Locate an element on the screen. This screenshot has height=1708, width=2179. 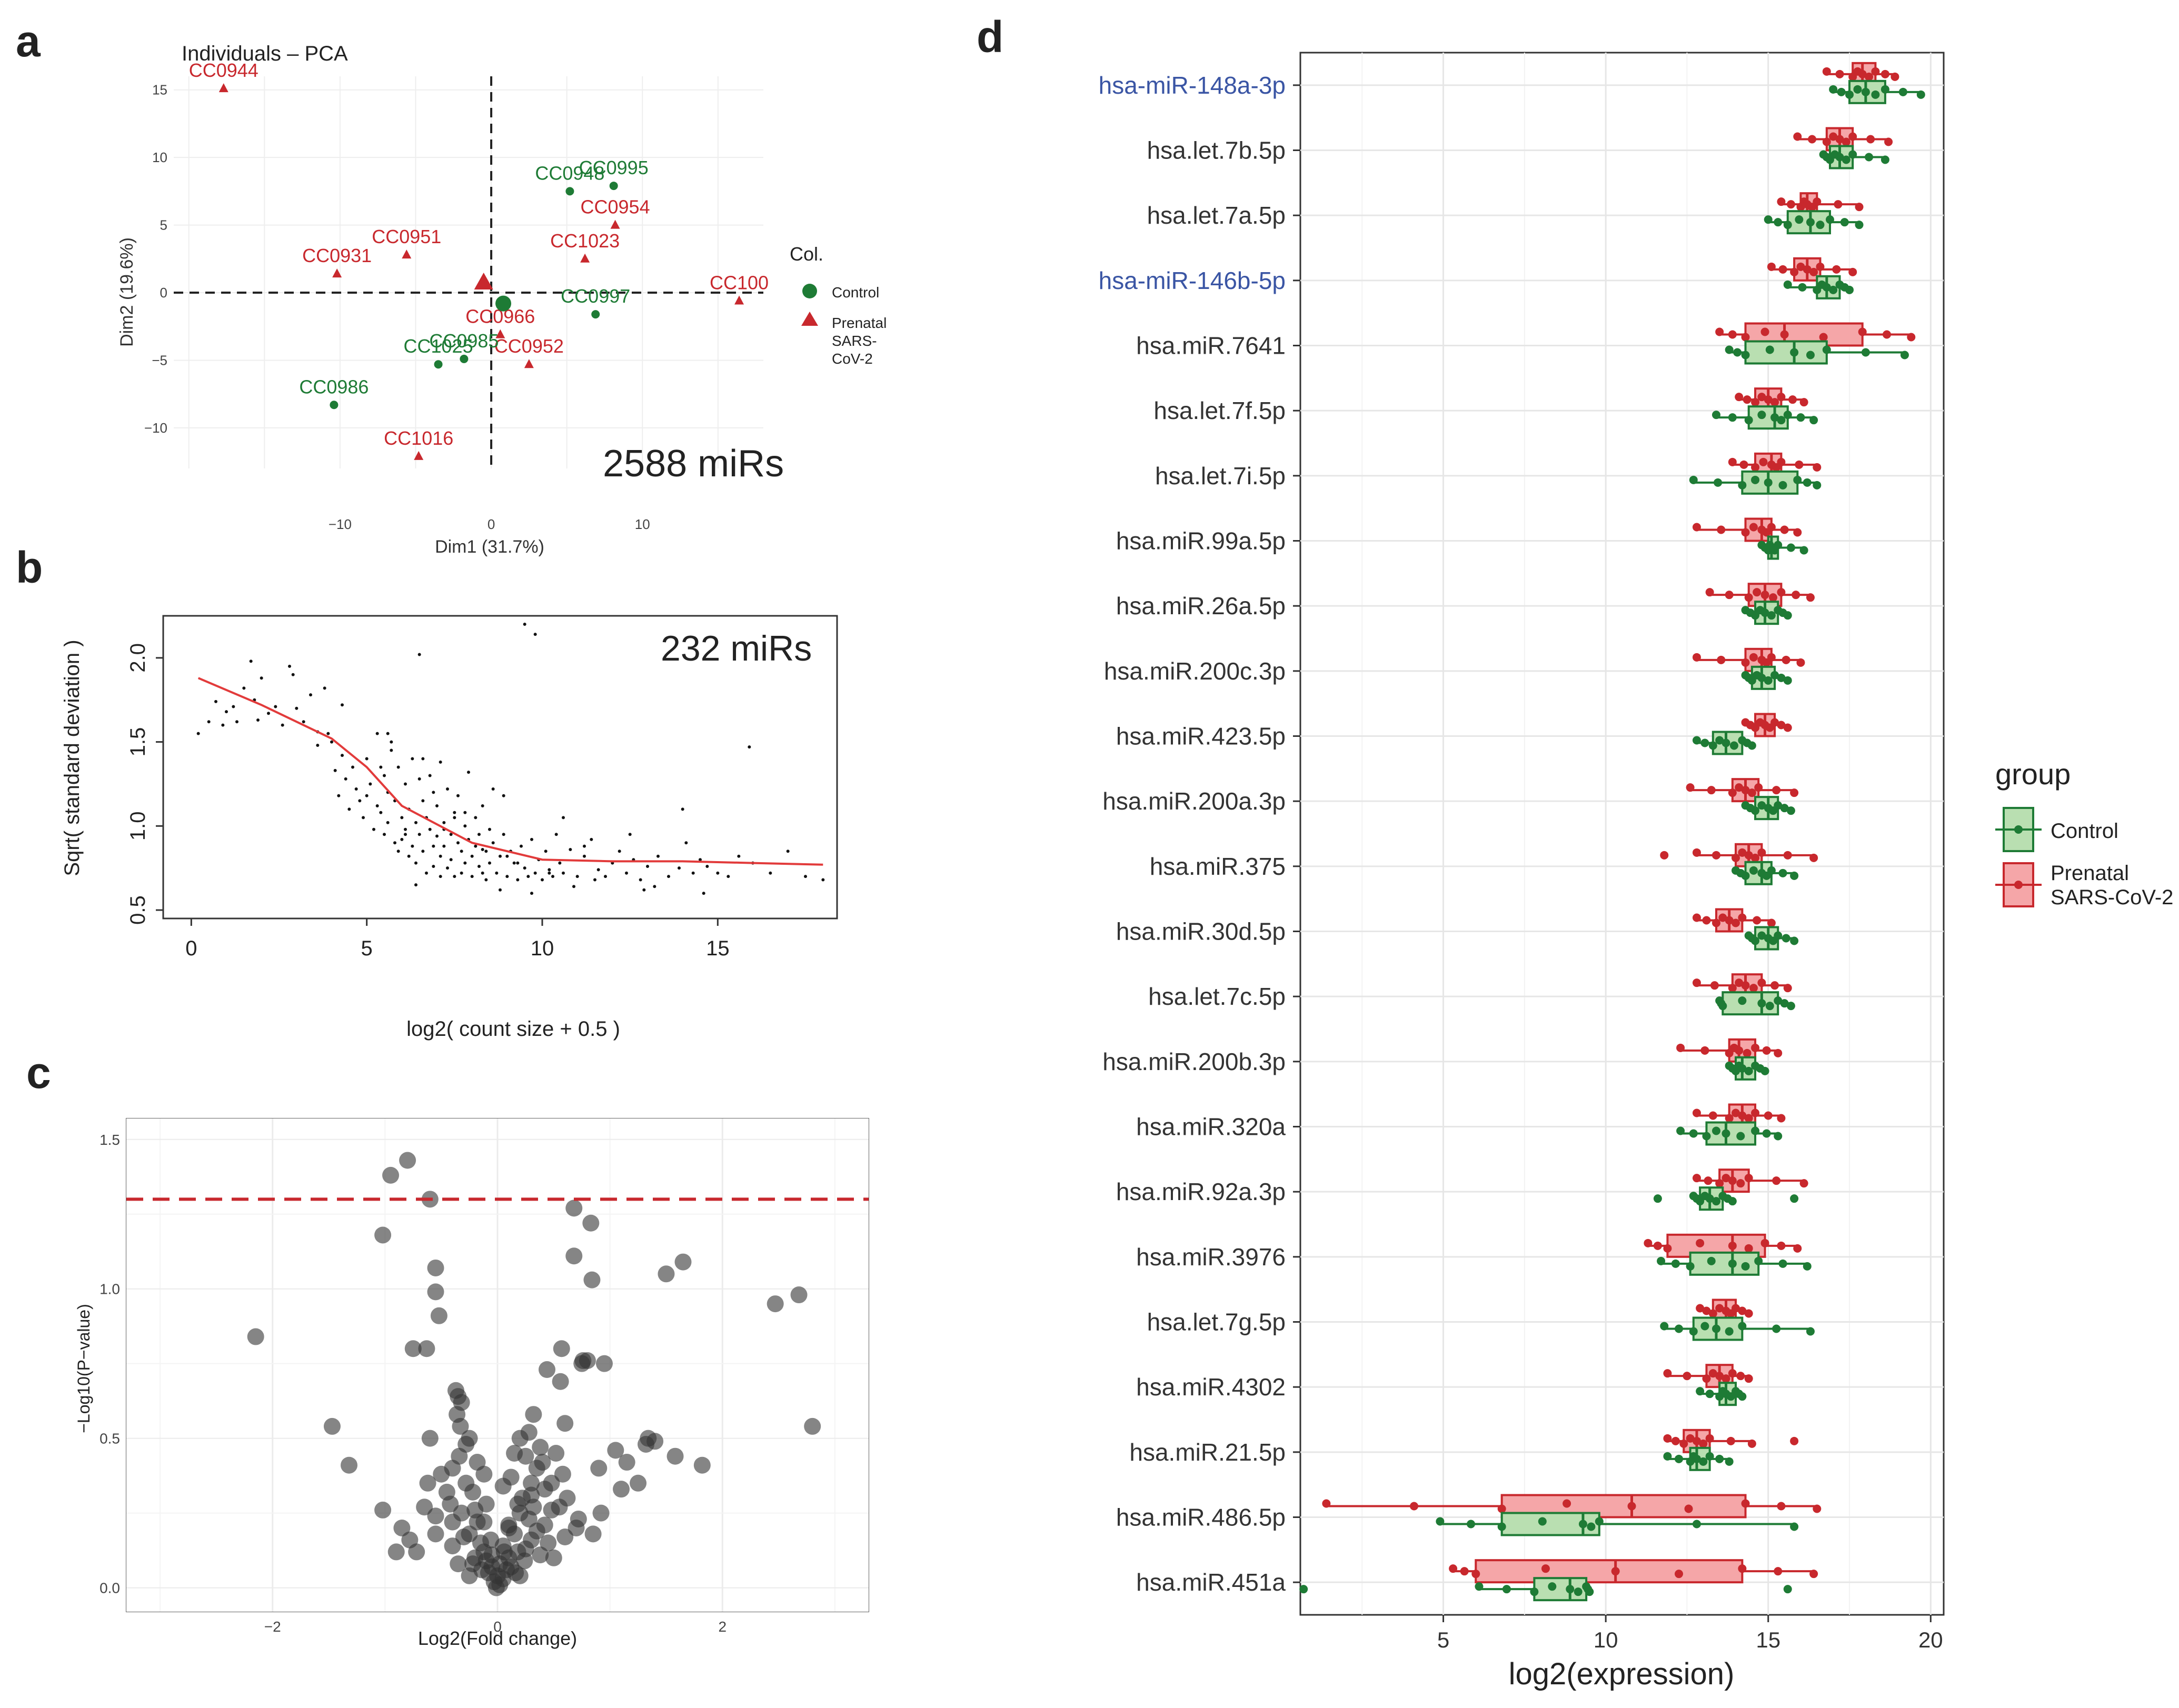
sd-axes: 0 5 10 15 0.5 1.0 1.5 2.0 is located at coordinates (428, 801).